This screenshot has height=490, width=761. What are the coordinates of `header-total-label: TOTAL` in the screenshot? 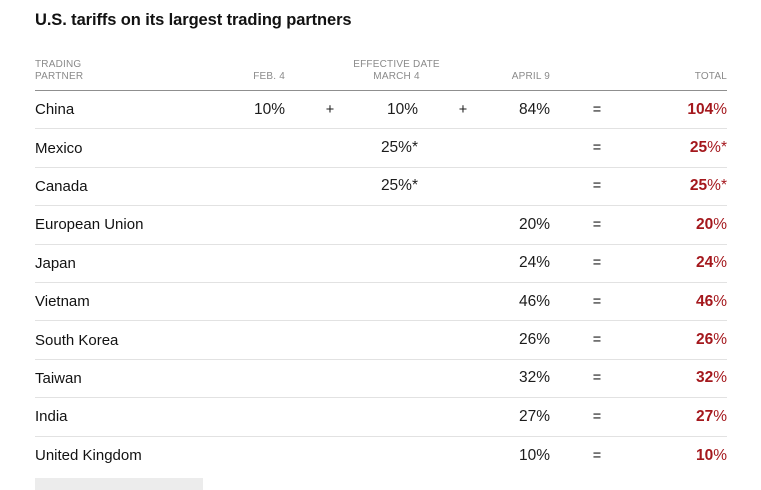 It's located at (710, 76).